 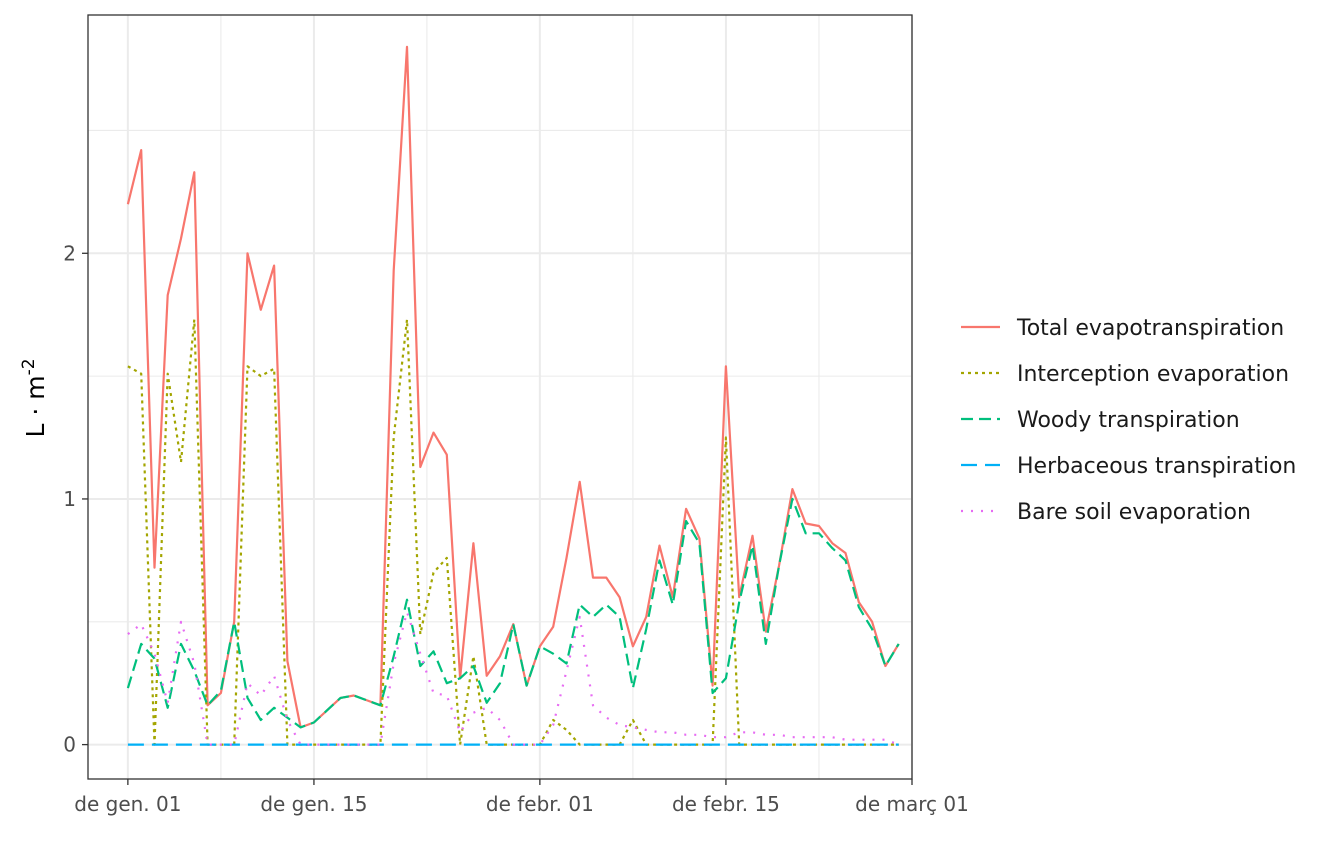 I want to click on x-tick-label: de gen. 15, so click(x=313, y=804).